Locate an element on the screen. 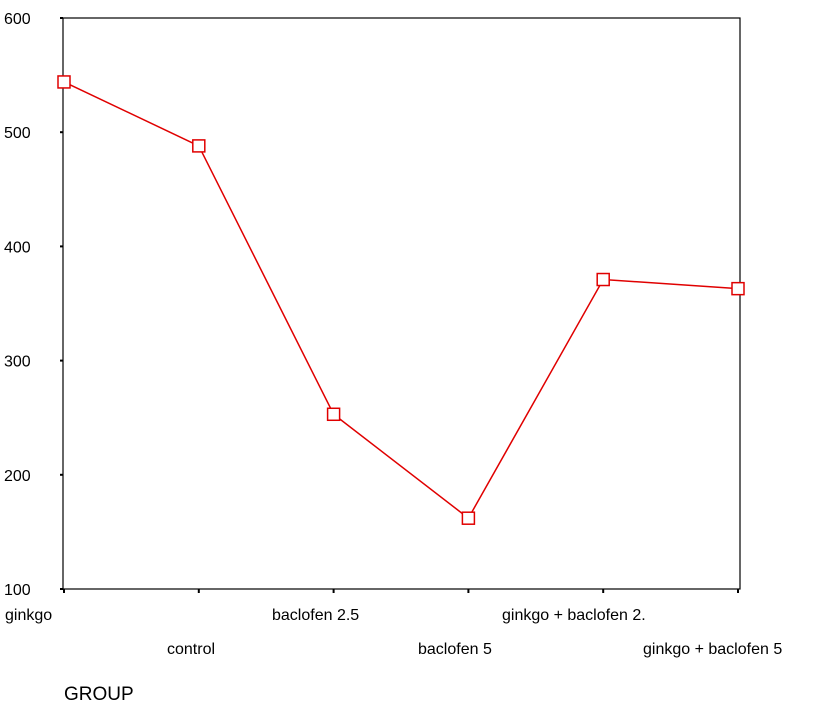  x-tick-label: ginkgo + baclofen 2. is located at coordinates (574, 615).